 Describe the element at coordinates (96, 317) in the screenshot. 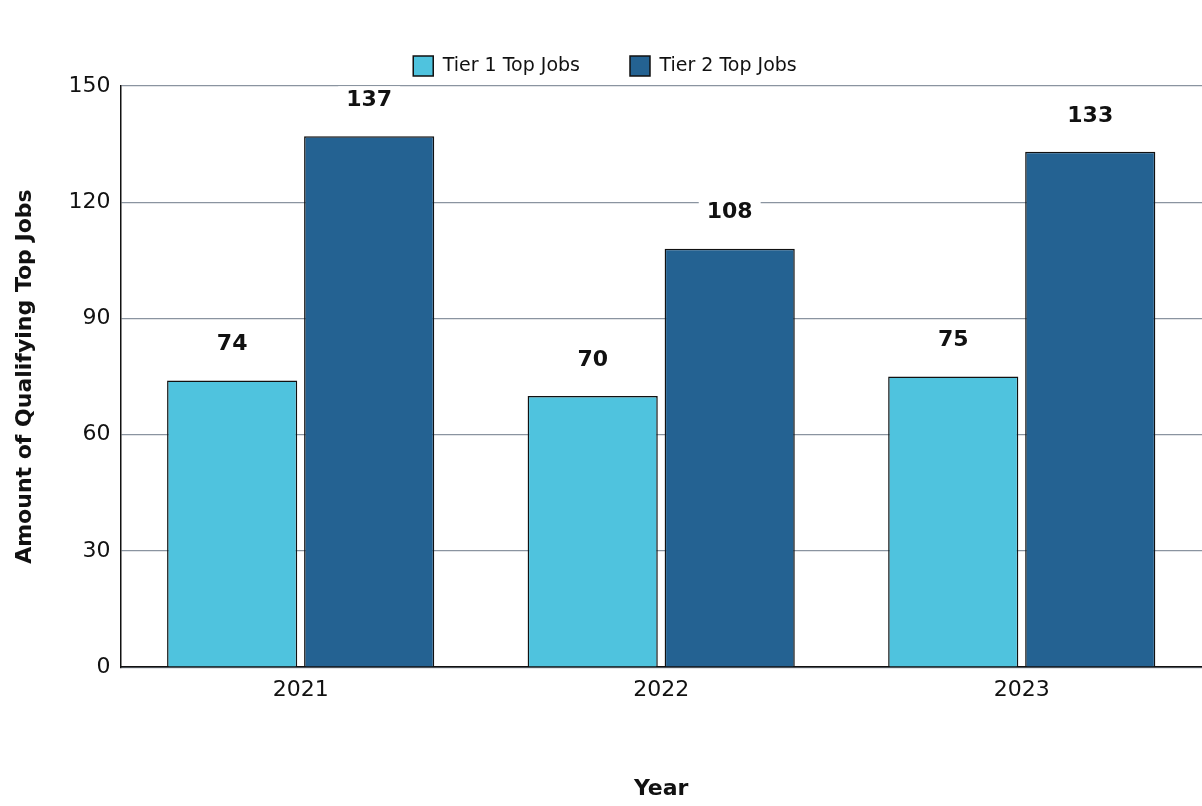

I see `y-tick-label: 90` at that location.